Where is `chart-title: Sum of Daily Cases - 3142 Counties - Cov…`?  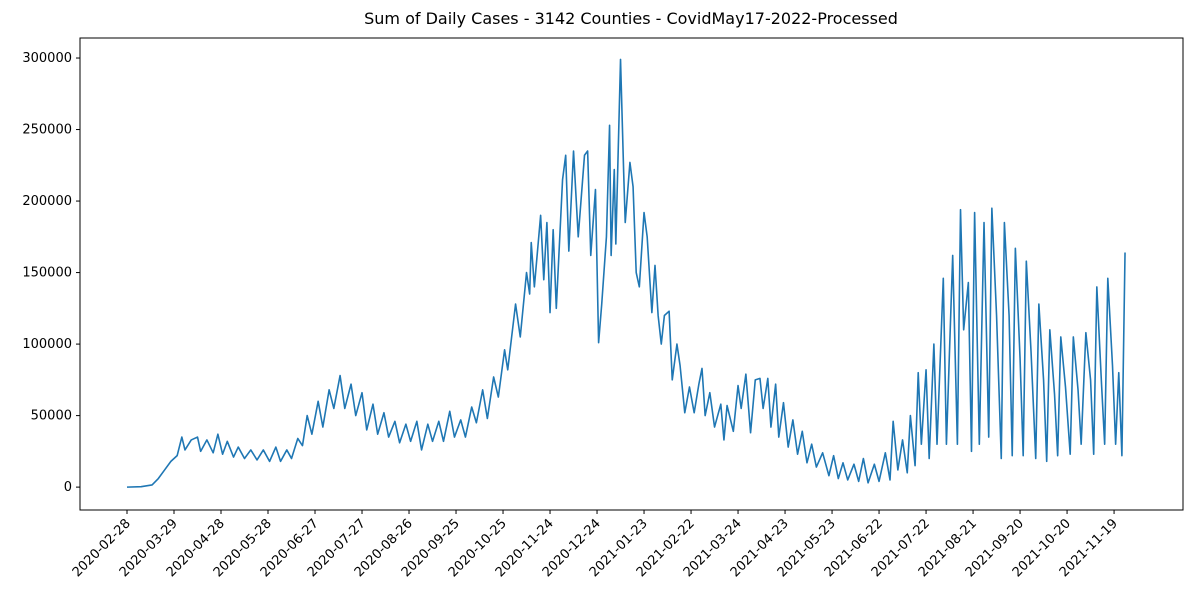 chart-title: Sum of Daily Cases - 3142 Counties - Cov… is located at coordinates (631, 18).